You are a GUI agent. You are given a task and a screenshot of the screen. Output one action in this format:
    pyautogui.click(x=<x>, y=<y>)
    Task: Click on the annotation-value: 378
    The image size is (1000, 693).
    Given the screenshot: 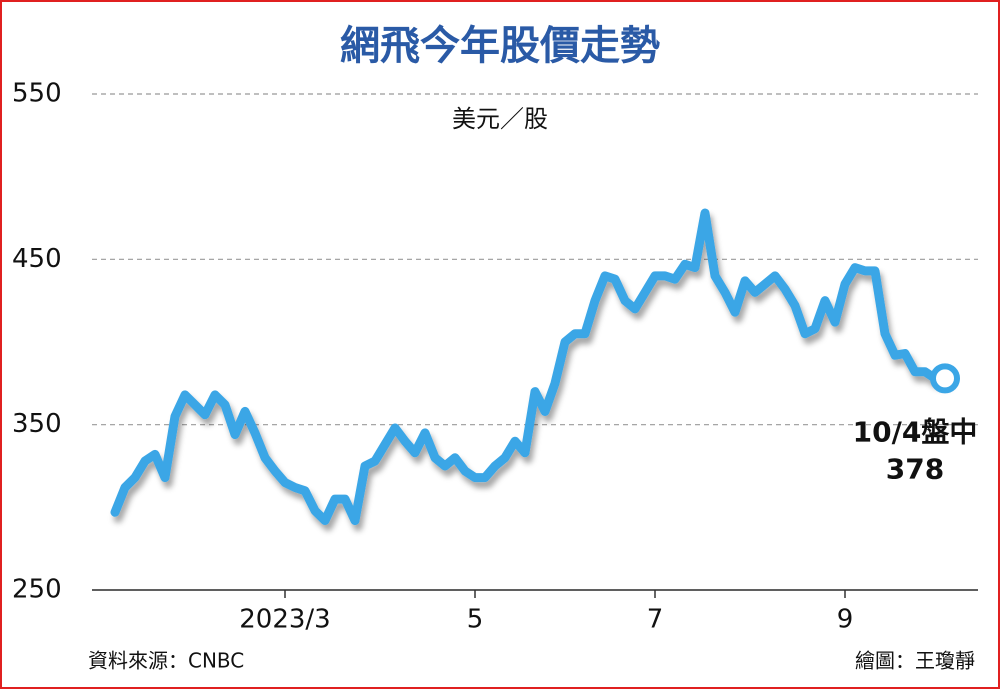 What is the action you would take?
    pyautogui.click(x=915, y=468)
    